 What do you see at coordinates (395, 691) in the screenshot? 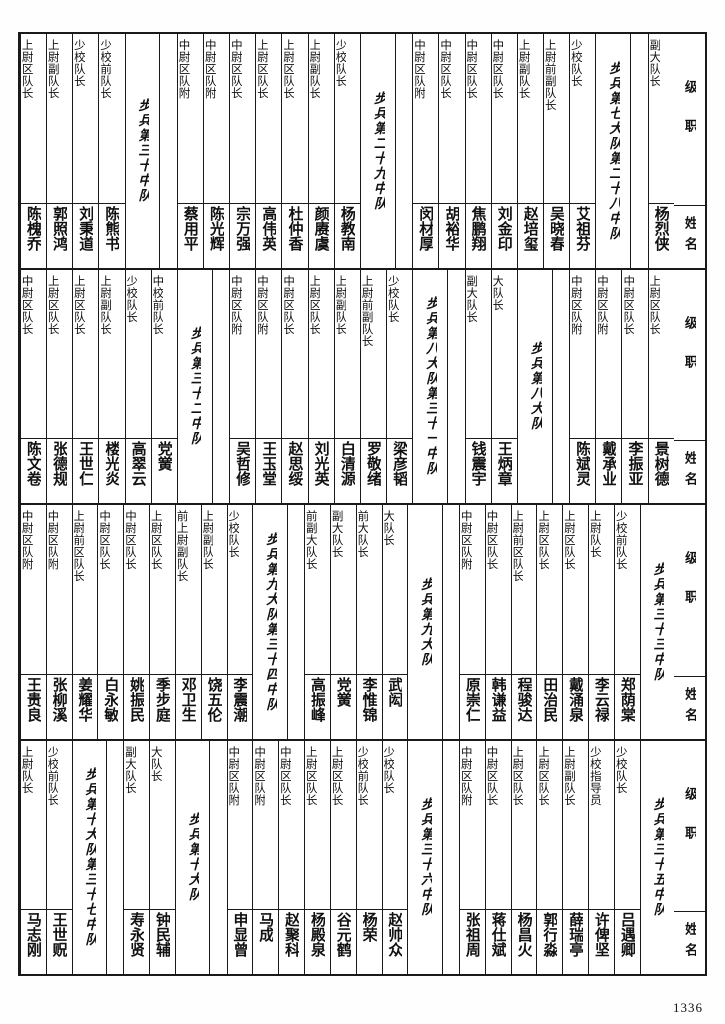
I see `name-text: 武闳` at bounding box center [395, 691].